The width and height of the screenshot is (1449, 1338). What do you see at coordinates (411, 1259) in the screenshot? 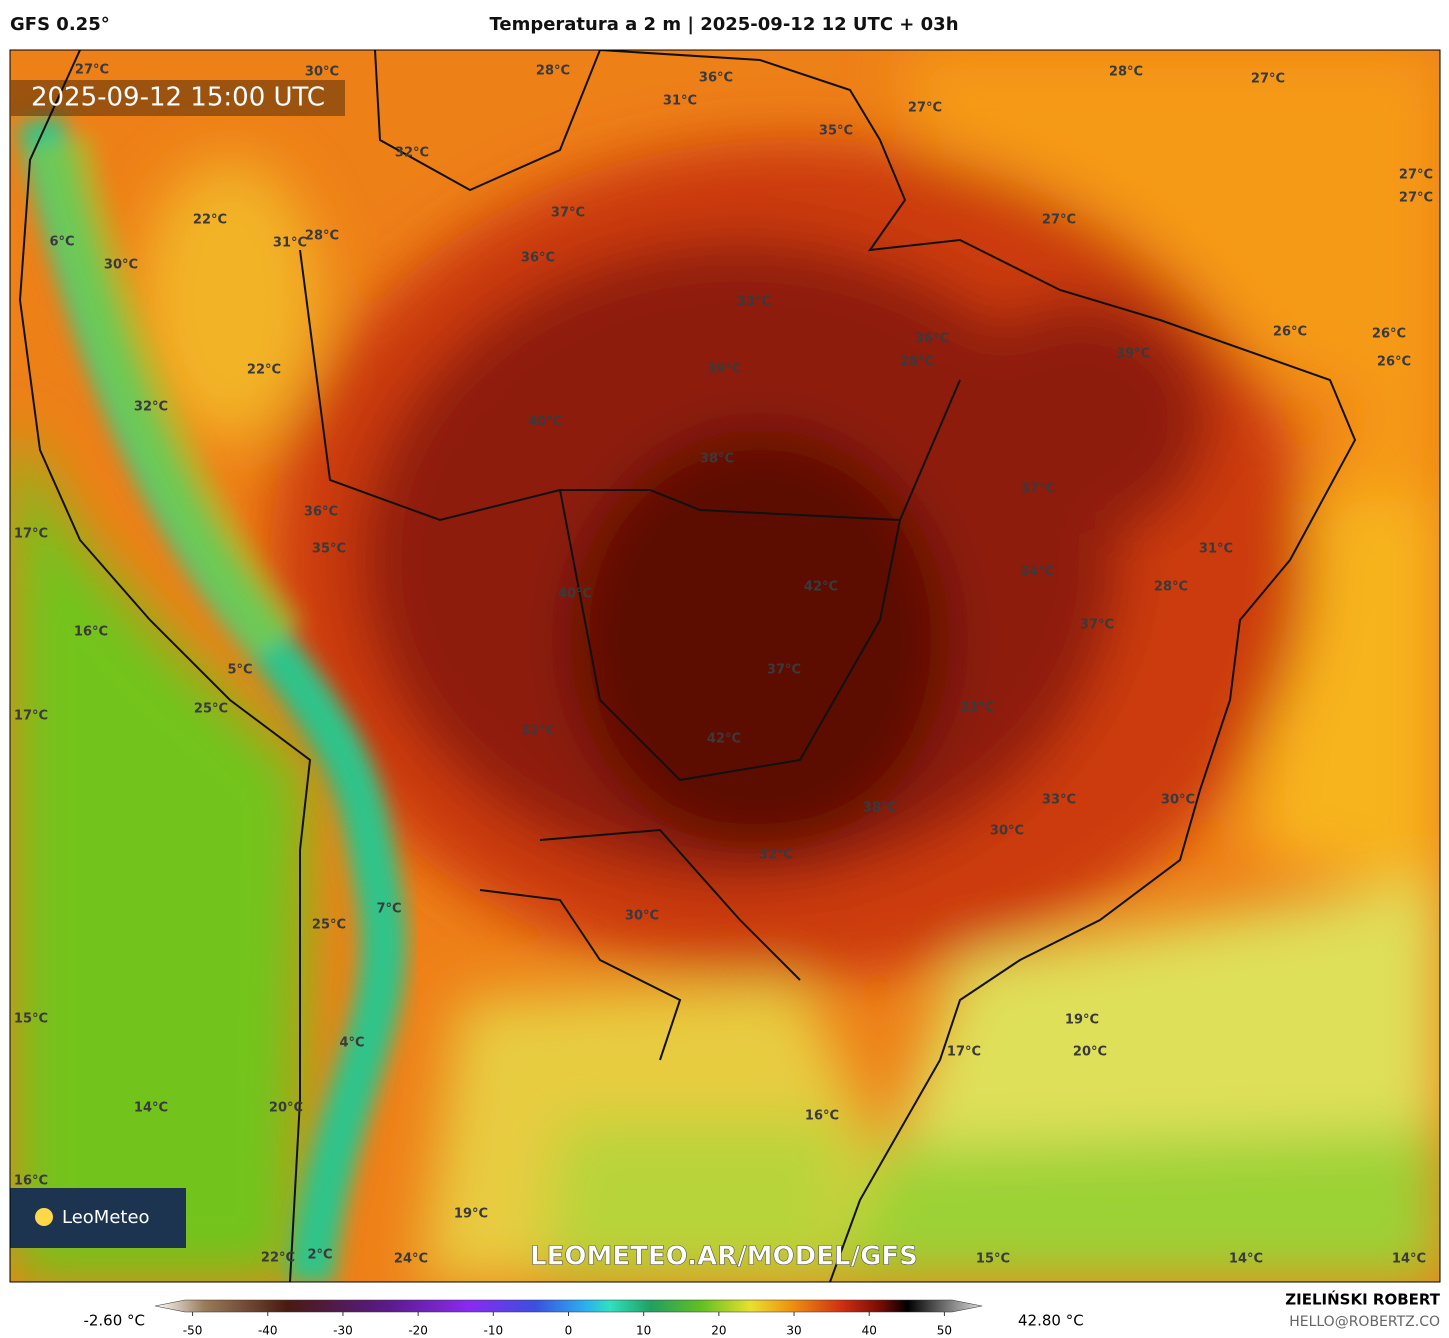
I see `temperature-label: 24°C` at bounding box center [411, 1259].